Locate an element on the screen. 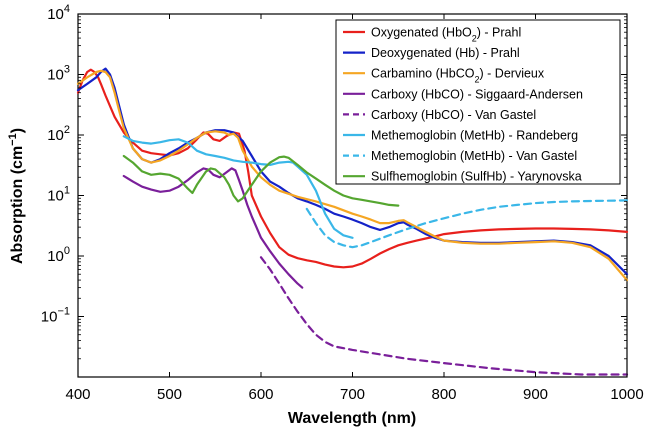 The height and width of the screenshot is (436, 649). x-tick-label: 1000 is located at coordinates (626, 394).